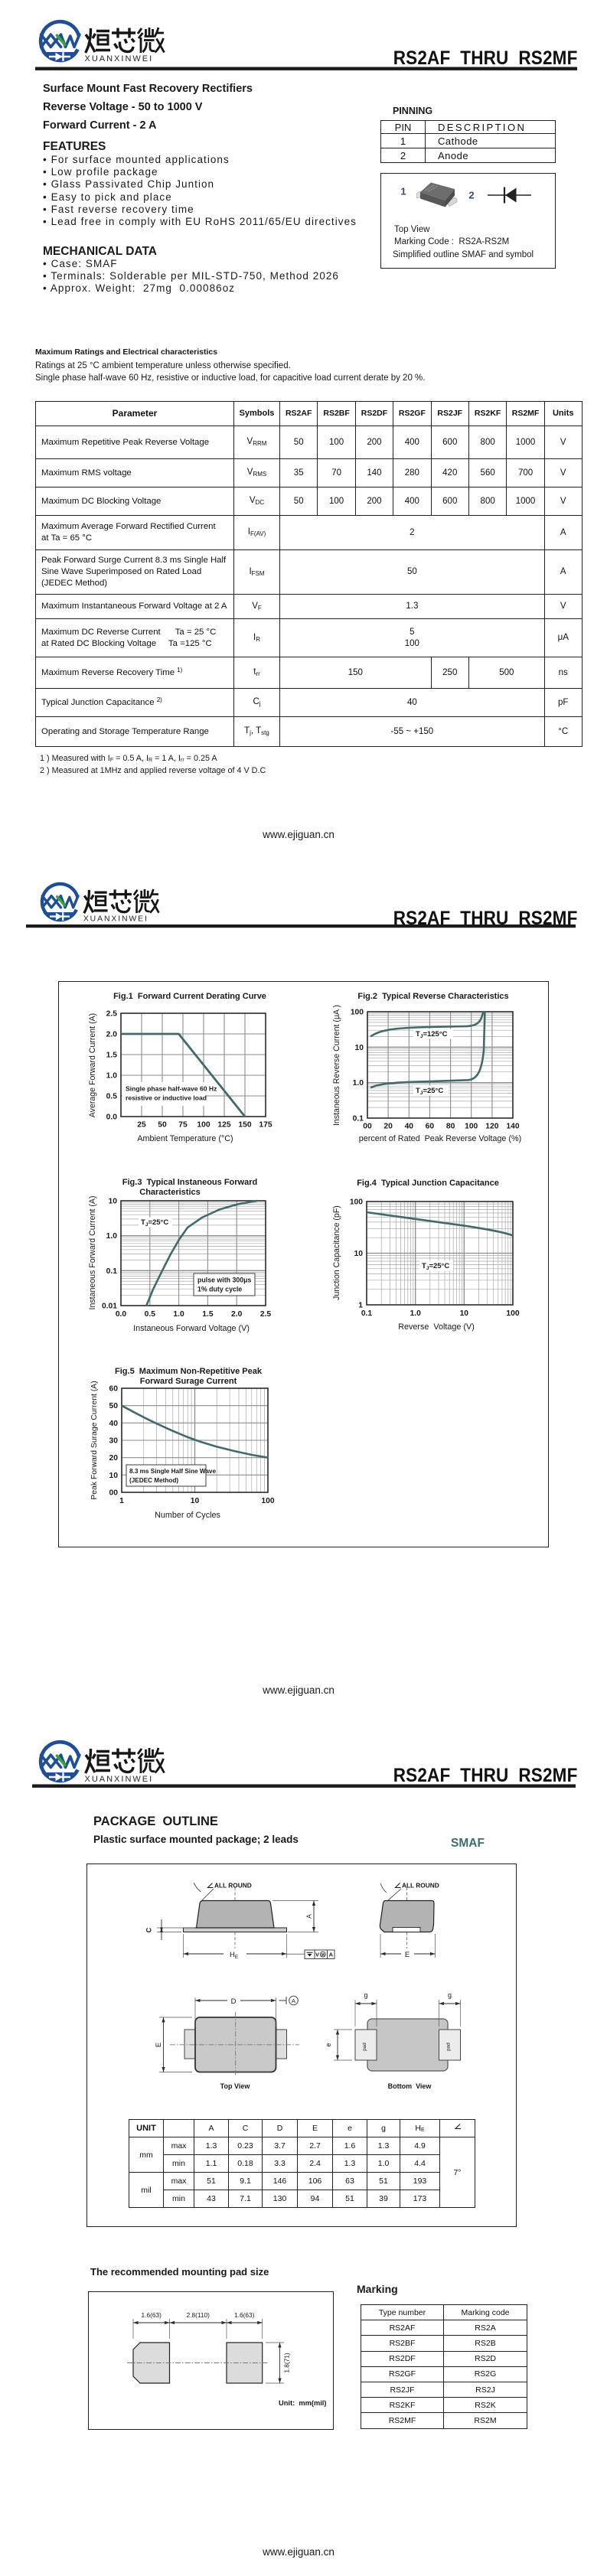 Image resolution: width=607 pixels, height=2576 pixels. What do you see at coordinates (188, 1381) in the screenshot?
I see `svg-text: Forward Surage Current` at bounding box center [188, 1381].